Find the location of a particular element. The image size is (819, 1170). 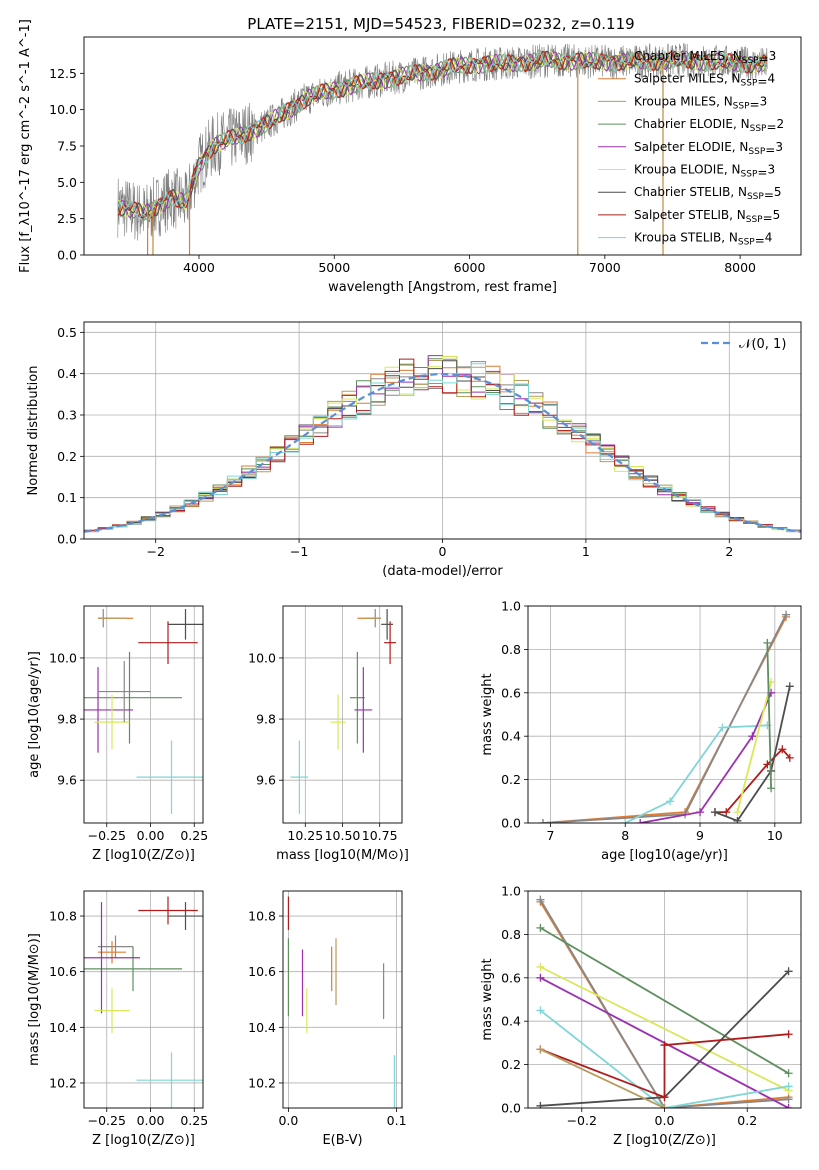

x-tick-label: 6000 is located at coordinates (470, 267).